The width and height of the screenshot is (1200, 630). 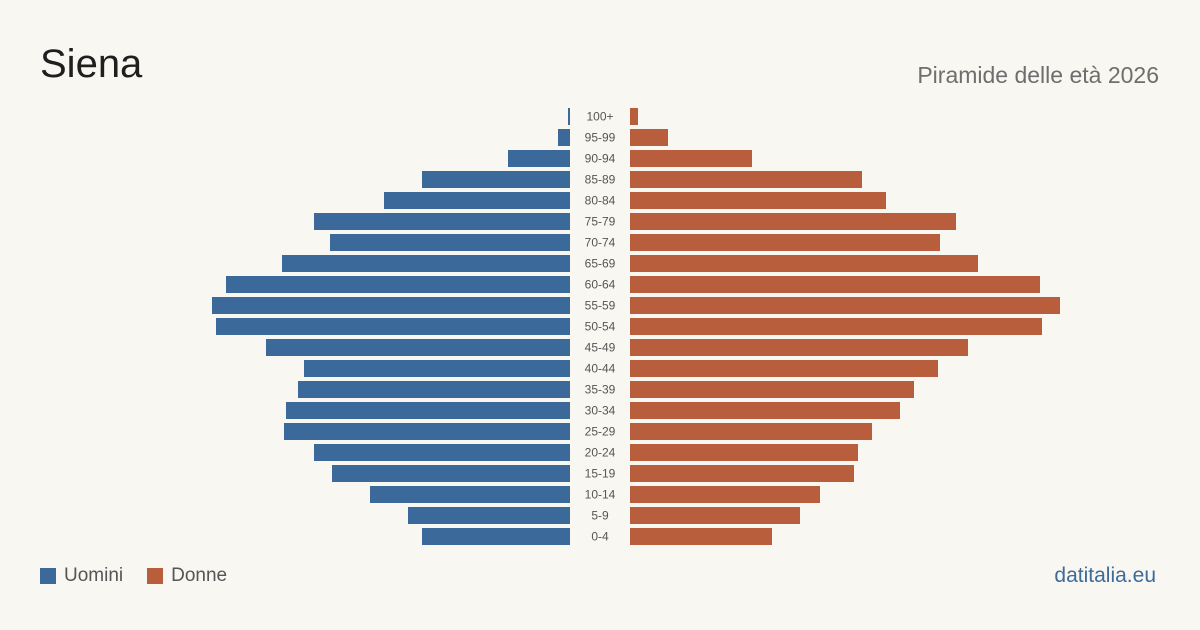 I want to click on age-label-75-79: 75-79, so click(x=600, y=222).